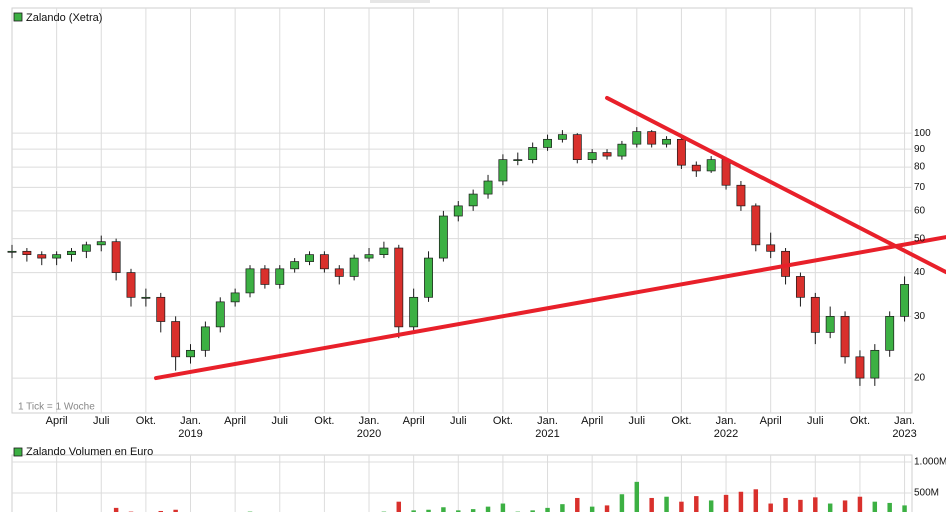  What do you see at coordinates (547, 434) in the screenshot?
I see `x-year-label: 2021` at bounding box center [547, 434].